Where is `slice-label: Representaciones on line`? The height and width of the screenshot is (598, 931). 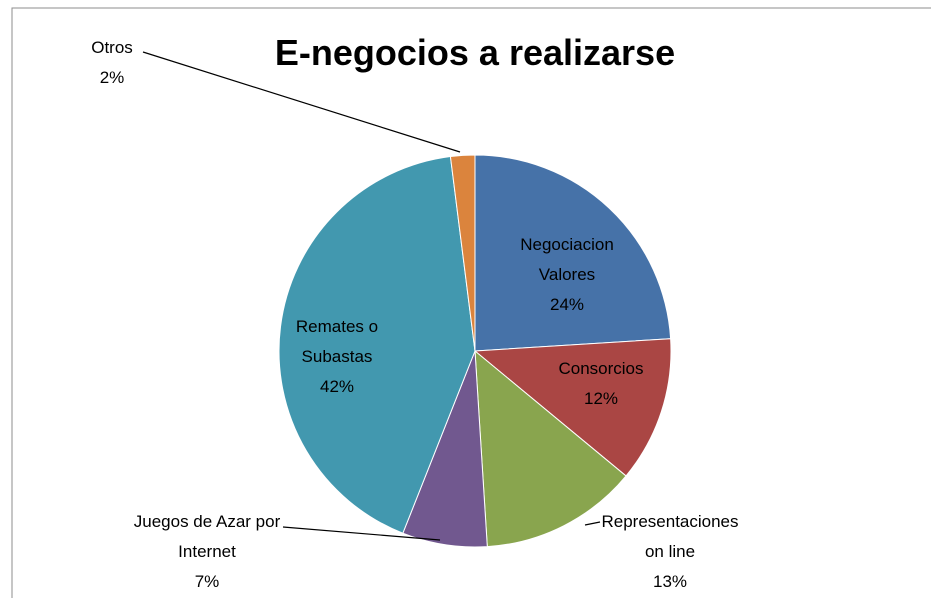 slice-label: Representaciones on line is located at coordinates (670, 536).